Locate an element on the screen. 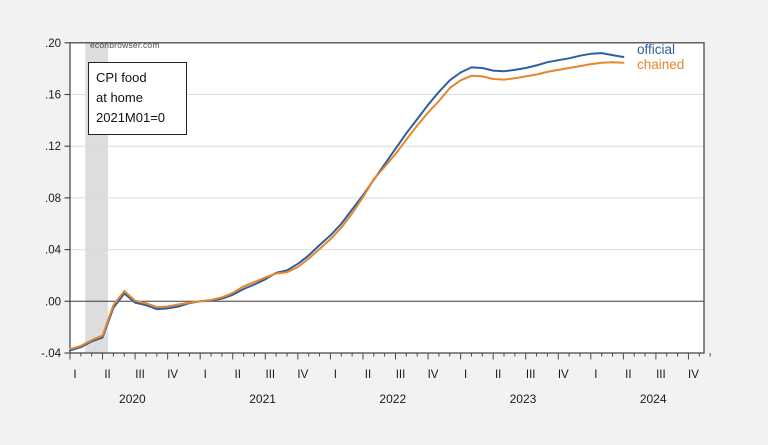 The image size is (768, 445). annotation-line: 2021M01=0 is located at coordinates (131, 117).